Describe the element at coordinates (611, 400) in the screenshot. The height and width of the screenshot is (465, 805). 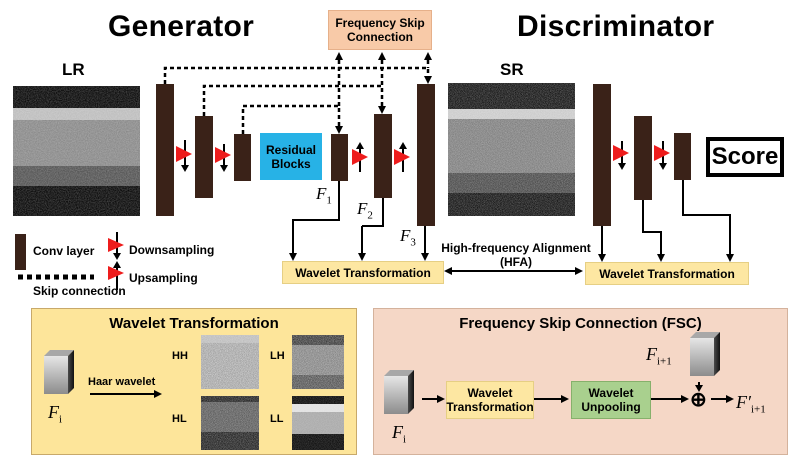
I see `fsc-unpool-box: Wavelet Unpooling` at that location.